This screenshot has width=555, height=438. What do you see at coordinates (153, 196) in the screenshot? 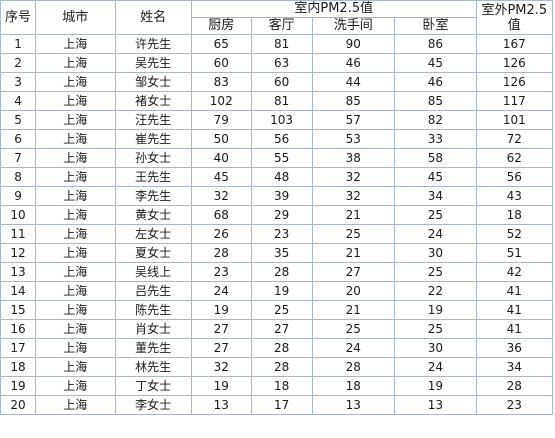
I see `cell-name: 李先生` at bounding box center [153, 196].